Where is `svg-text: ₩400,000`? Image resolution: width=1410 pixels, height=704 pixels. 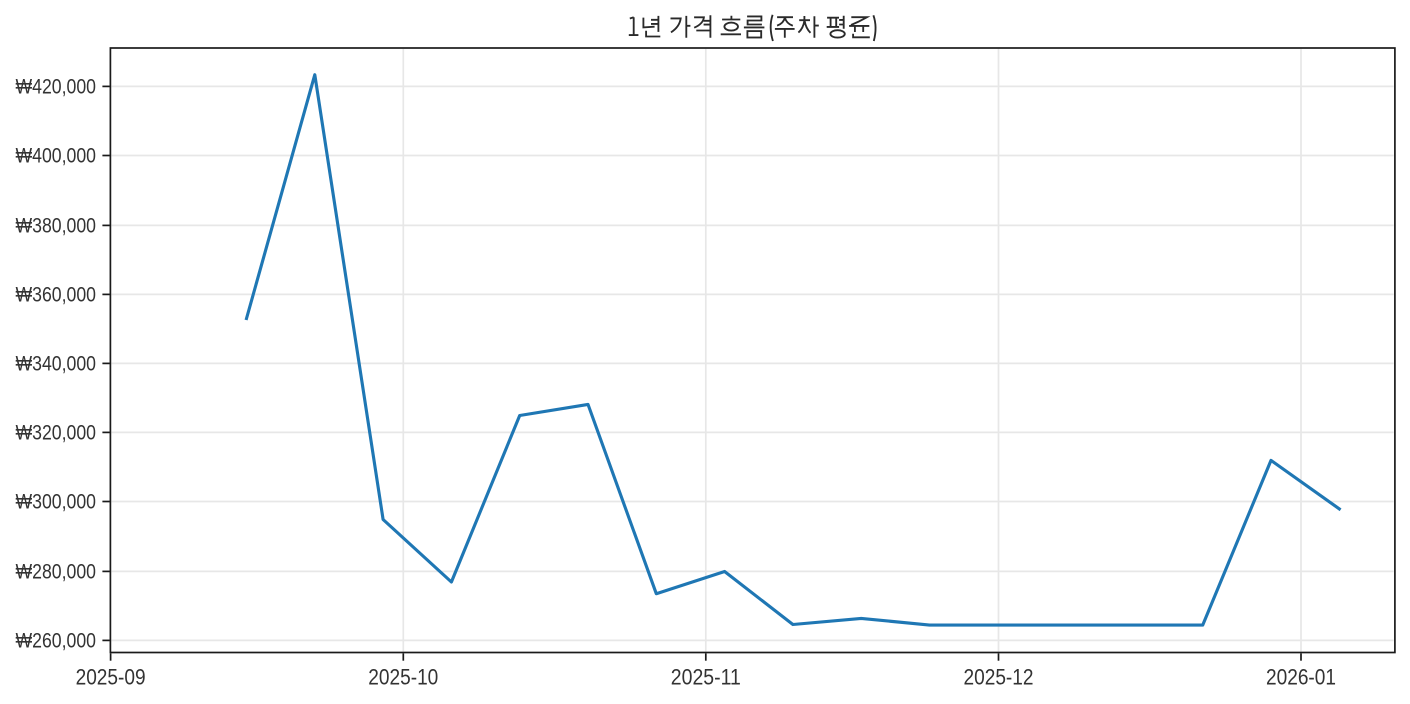 svg-text: ₩400,000 is located at coordinates (56, 156).